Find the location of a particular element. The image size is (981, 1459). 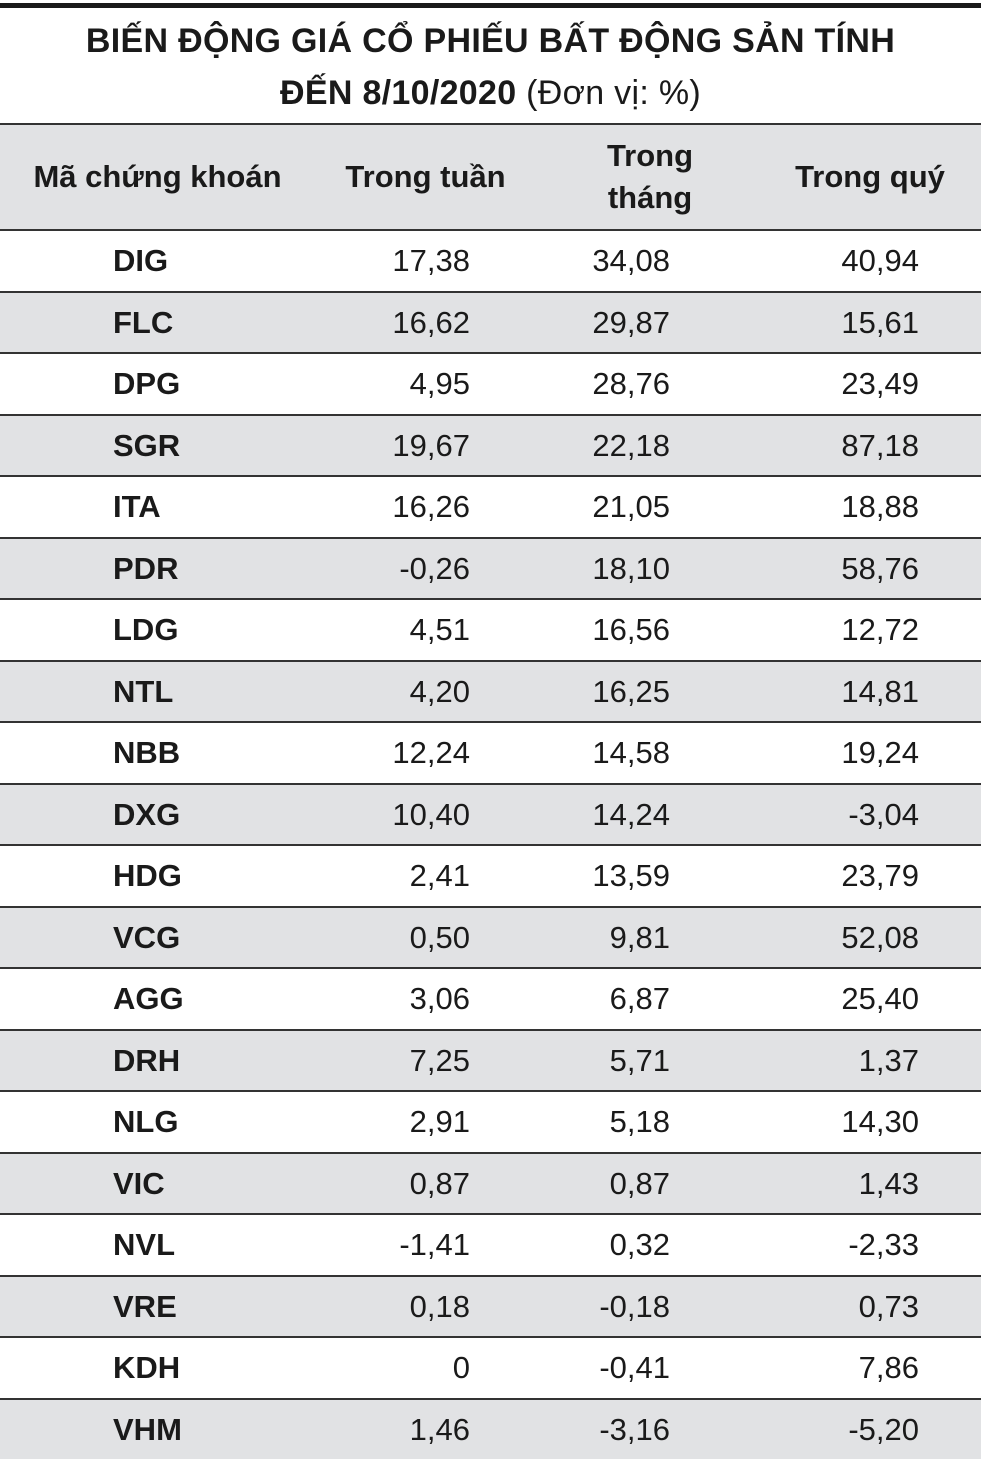

value-cell: 58,76 is located at coordinates (880, 568).